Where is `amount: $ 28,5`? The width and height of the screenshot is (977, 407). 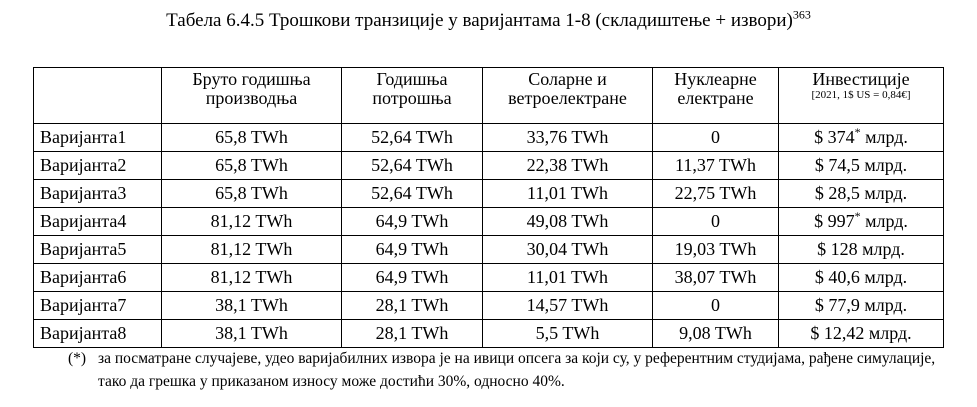
amount: $ 28,5 is located at coordinates (837, 193).